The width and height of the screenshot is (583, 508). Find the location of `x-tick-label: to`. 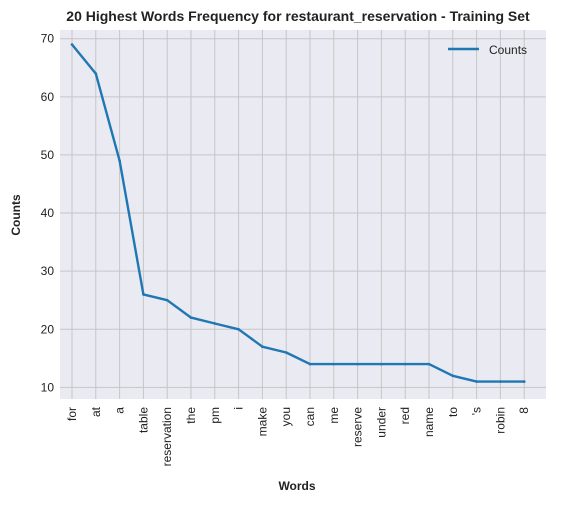

x-tick-label: to is located at coordinates (453, 412).